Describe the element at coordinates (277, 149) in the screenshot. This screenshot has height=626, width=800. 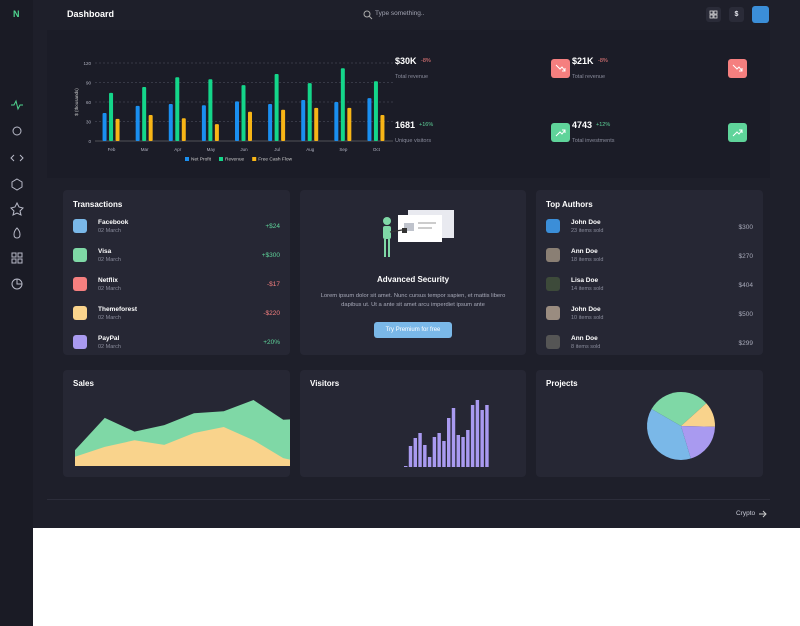
I see `x-tick-label: Jul` at that location.